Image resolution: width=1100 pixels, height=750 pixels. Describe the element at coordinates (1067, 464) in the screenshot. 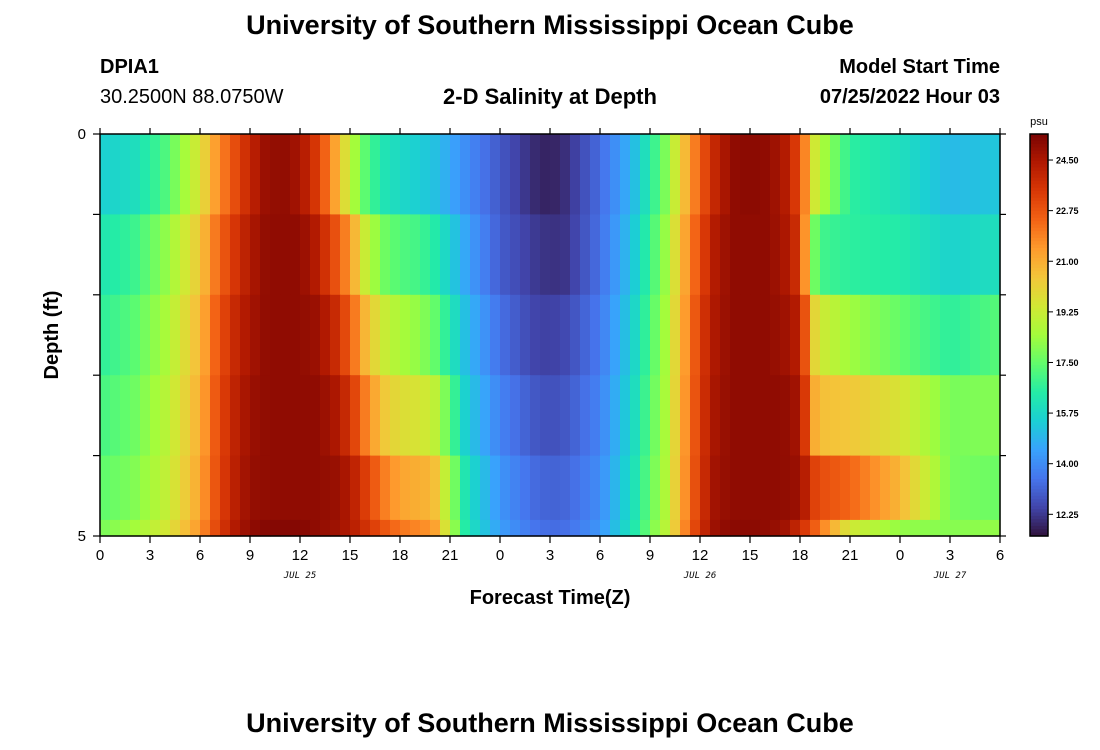

I see `colorbar-tick-label: 14.00` at that location.